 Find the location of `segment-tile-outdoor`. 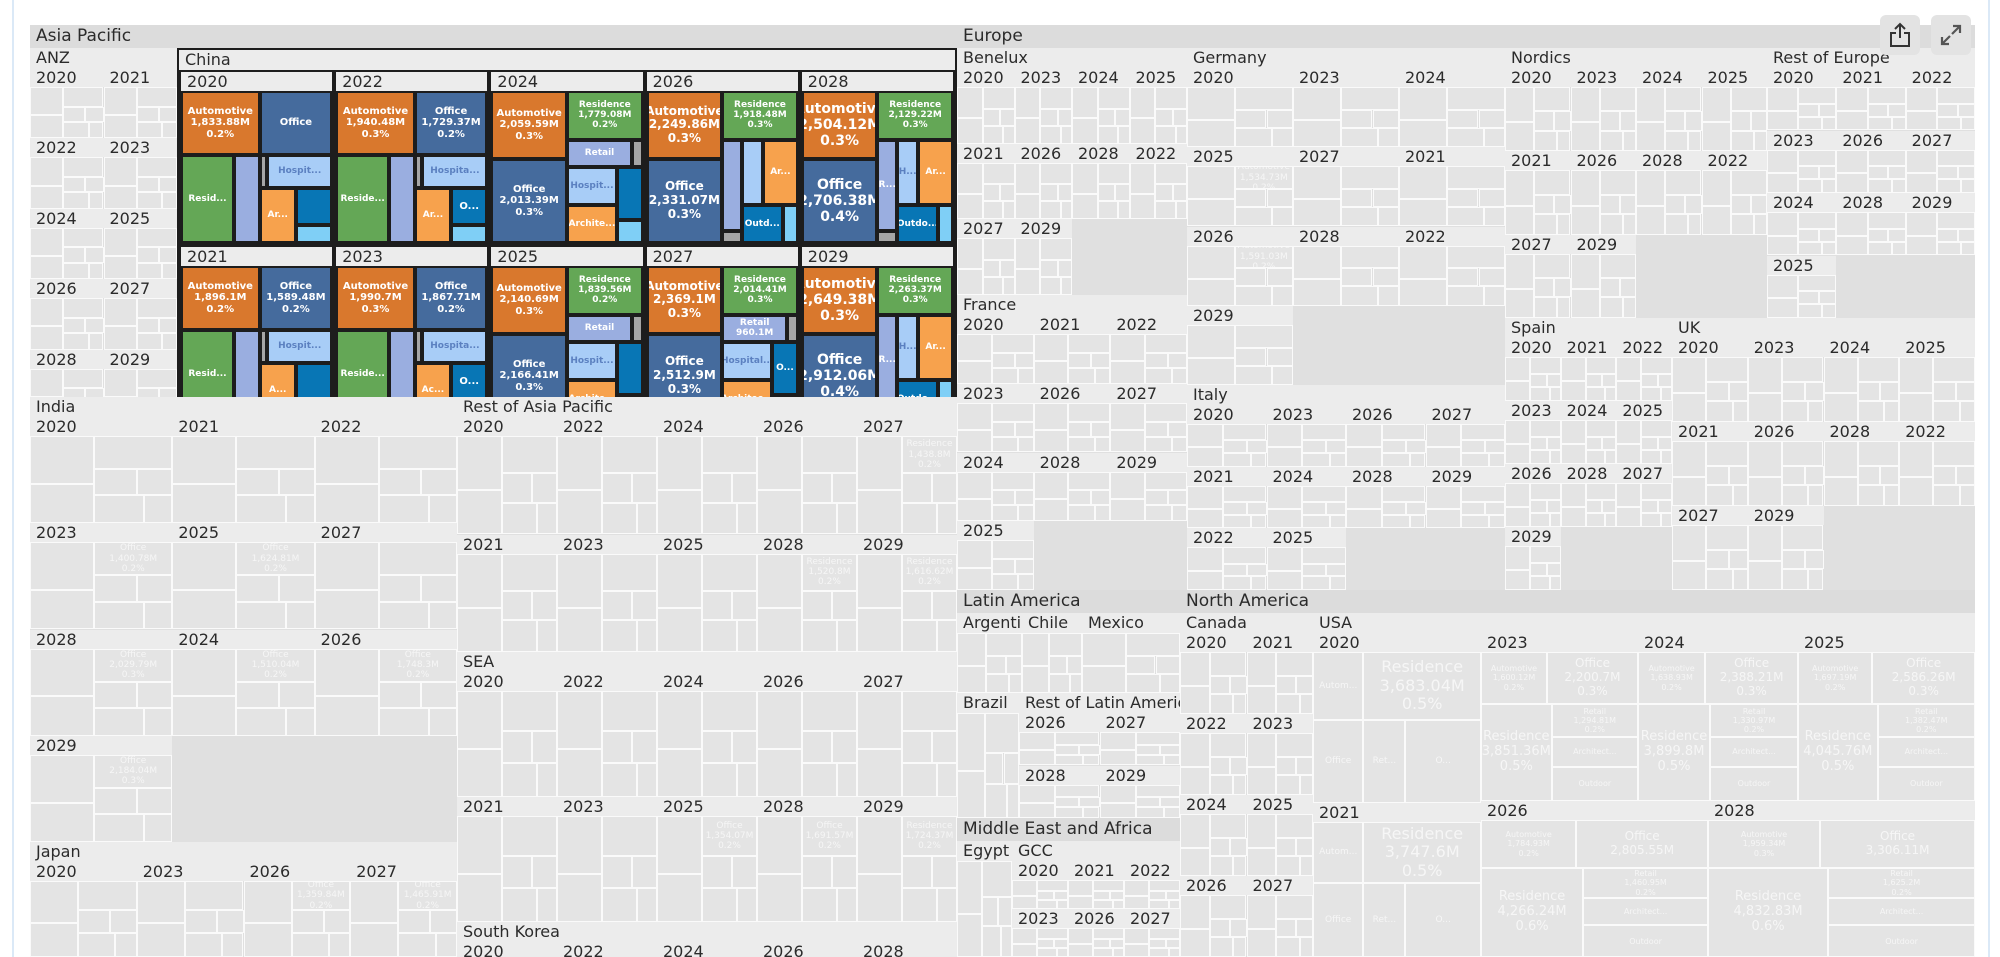

segment-tile-outdoor is located at coordinates (314, 206).